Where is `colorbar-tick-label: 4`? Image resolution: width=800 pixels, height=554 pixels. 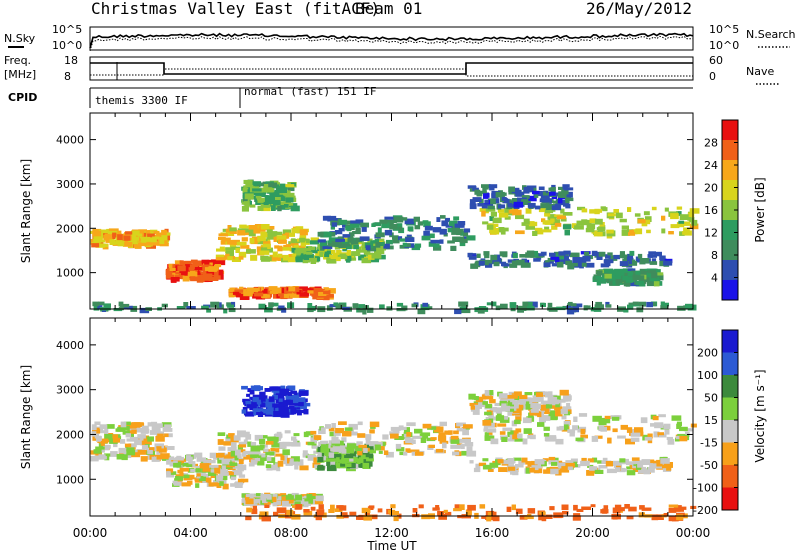 colorbar-tick-label: 4 is located at coordinates (714, 278).